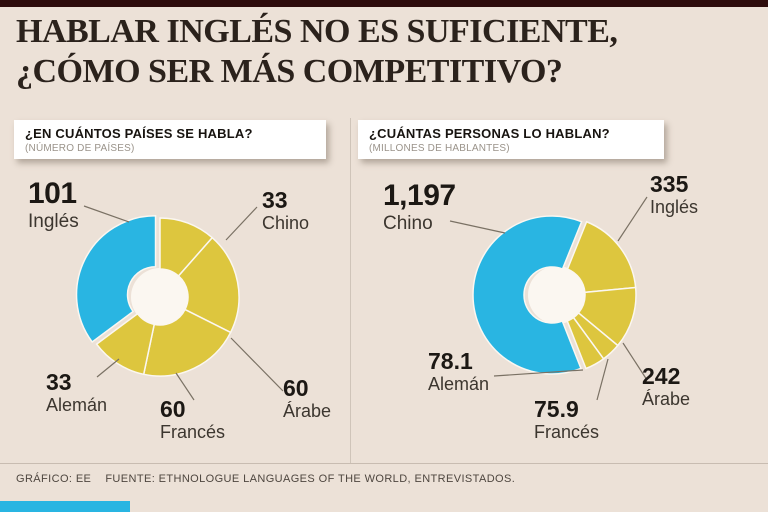  I want to click on callout-speakers-frances: 75.9 Francés, so click(566, 419).